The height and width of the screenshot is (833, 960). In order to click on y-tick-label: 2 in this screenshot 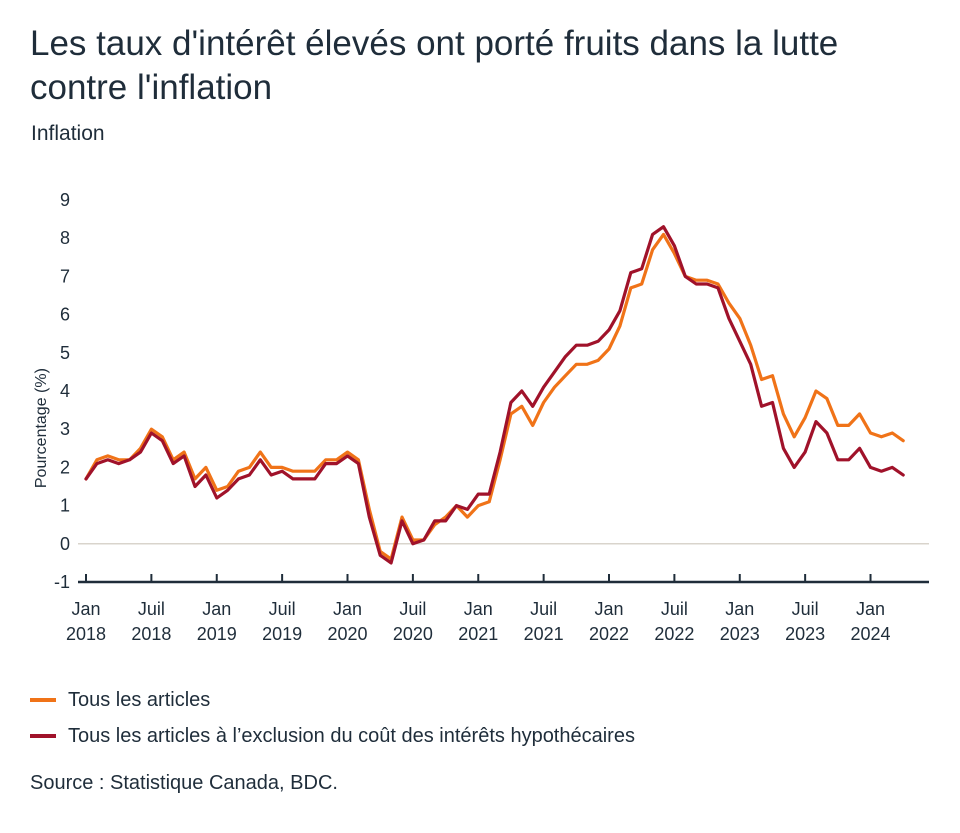, I will do `click(65, 467)`.